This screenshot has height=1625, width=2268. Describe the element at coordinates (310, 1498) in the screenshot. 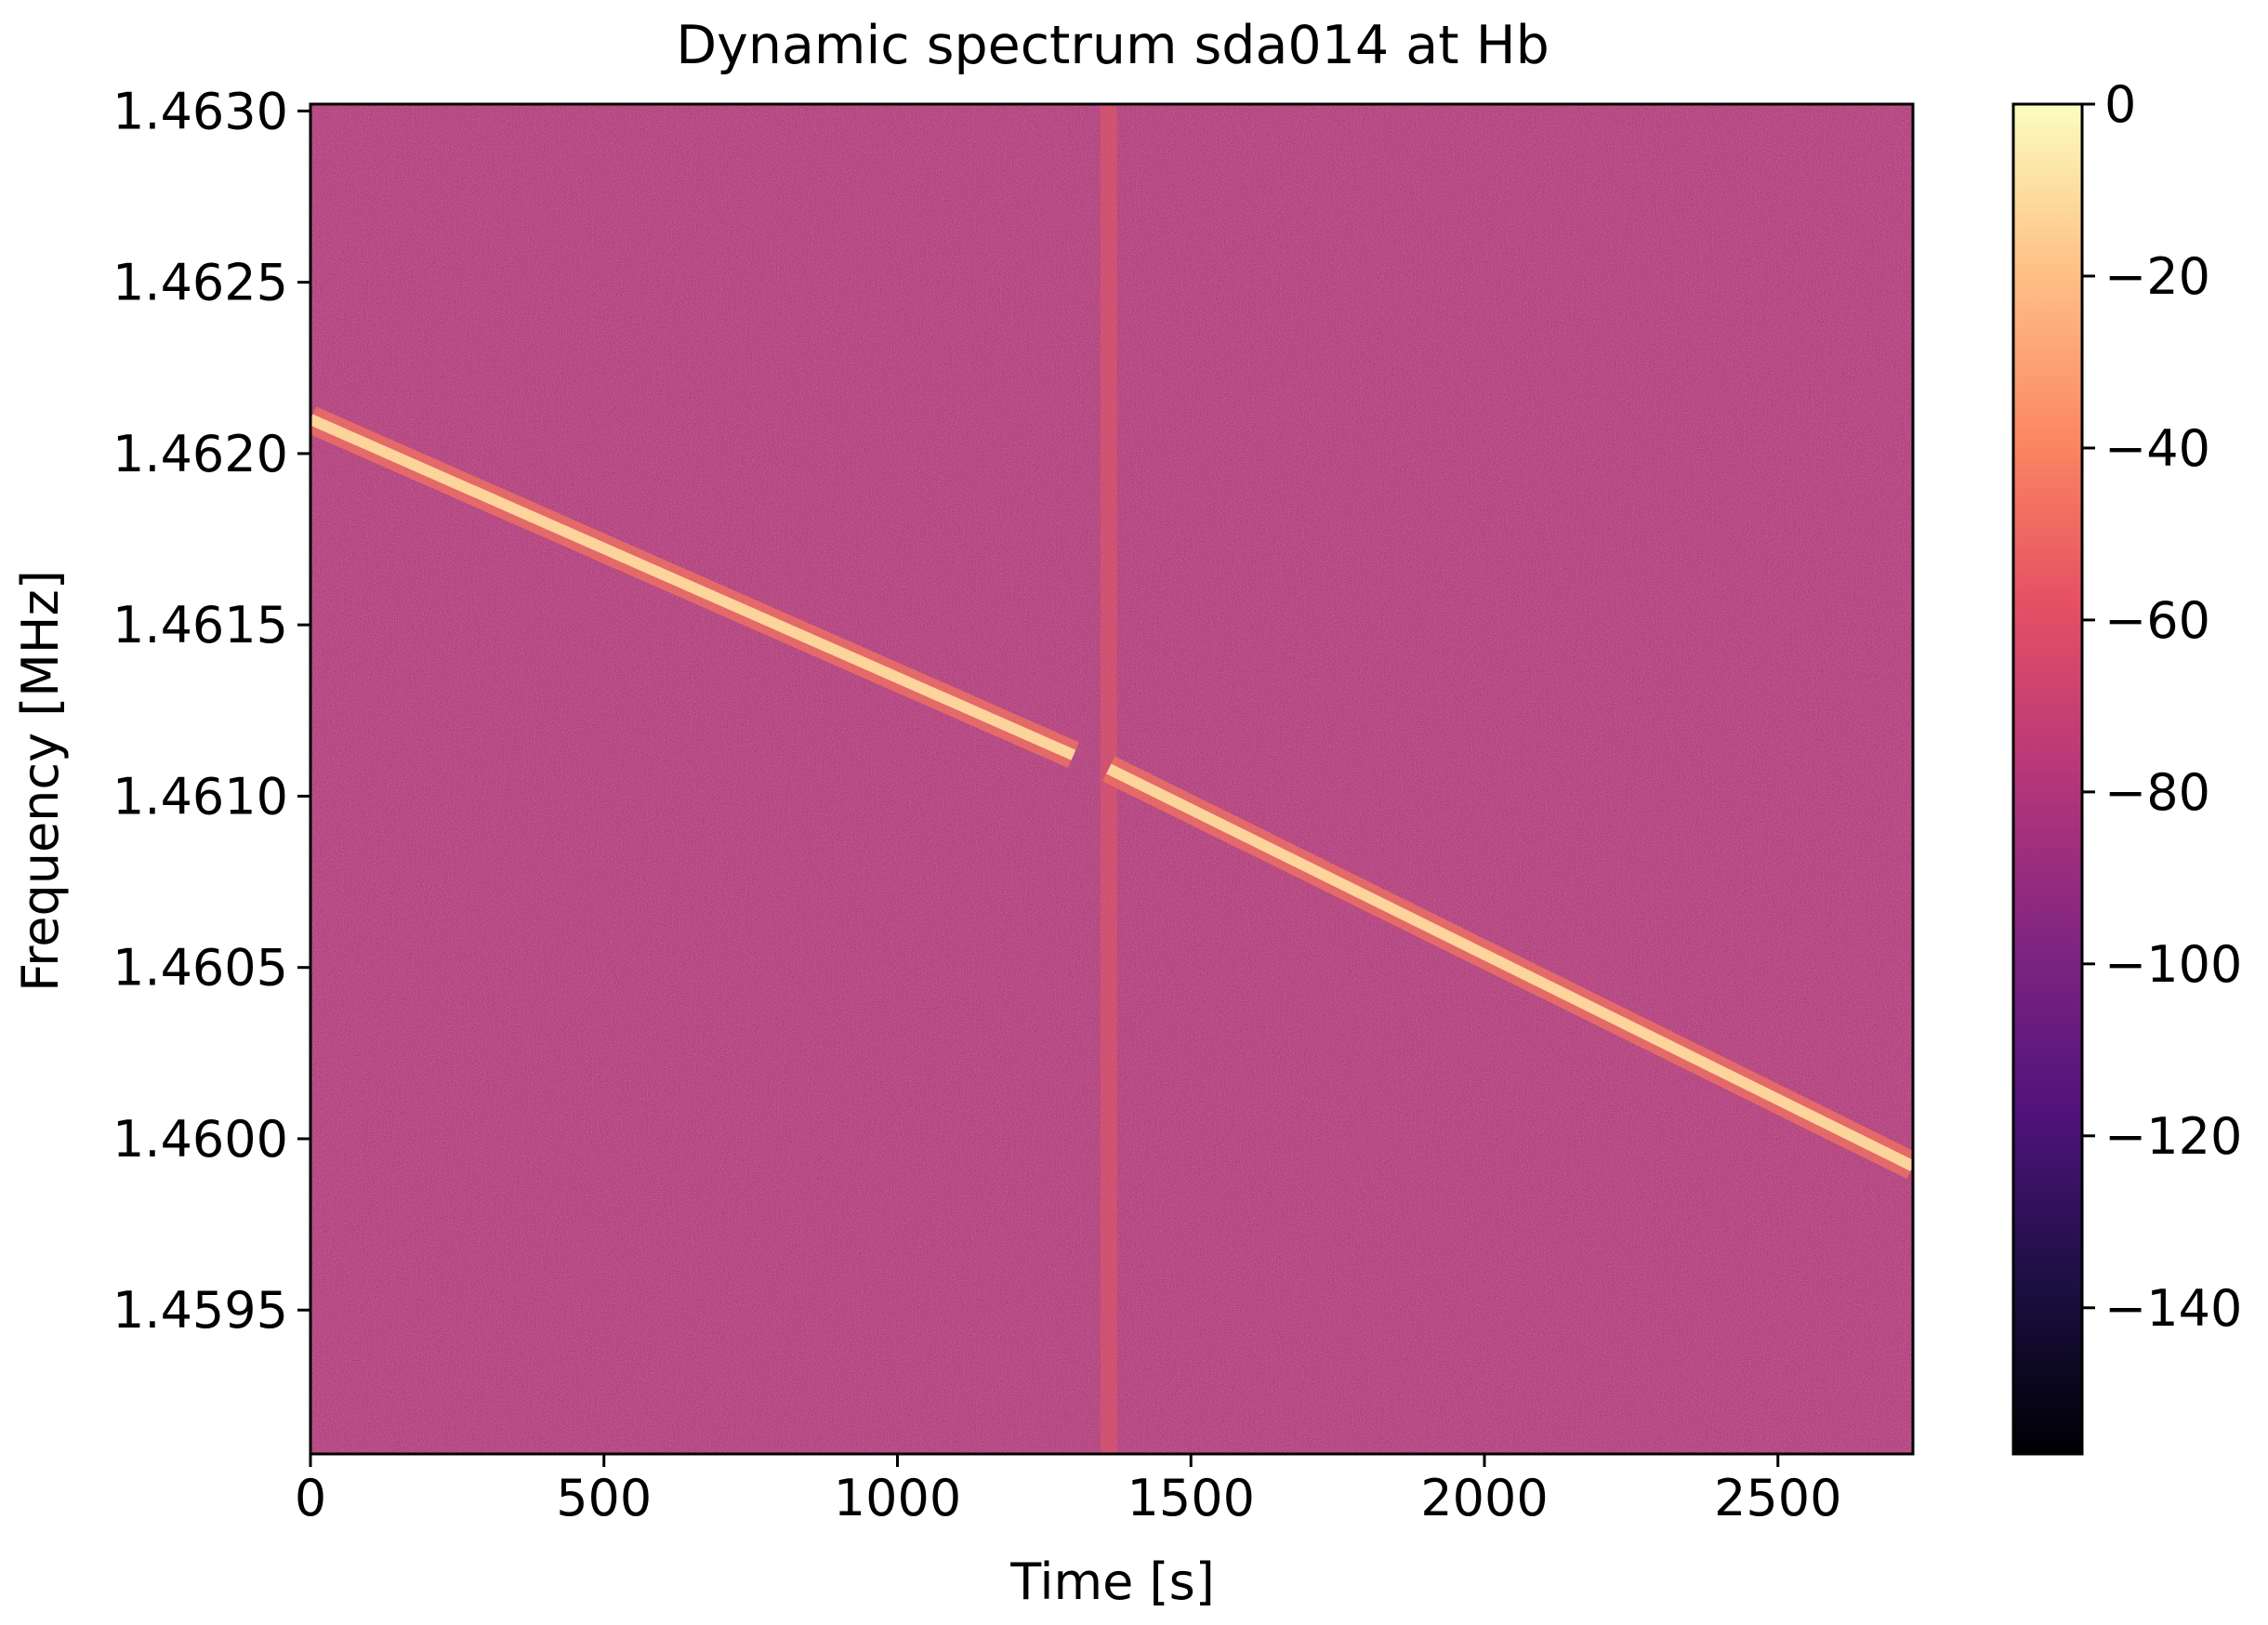

I see `x-tick-label: 0` at that location.